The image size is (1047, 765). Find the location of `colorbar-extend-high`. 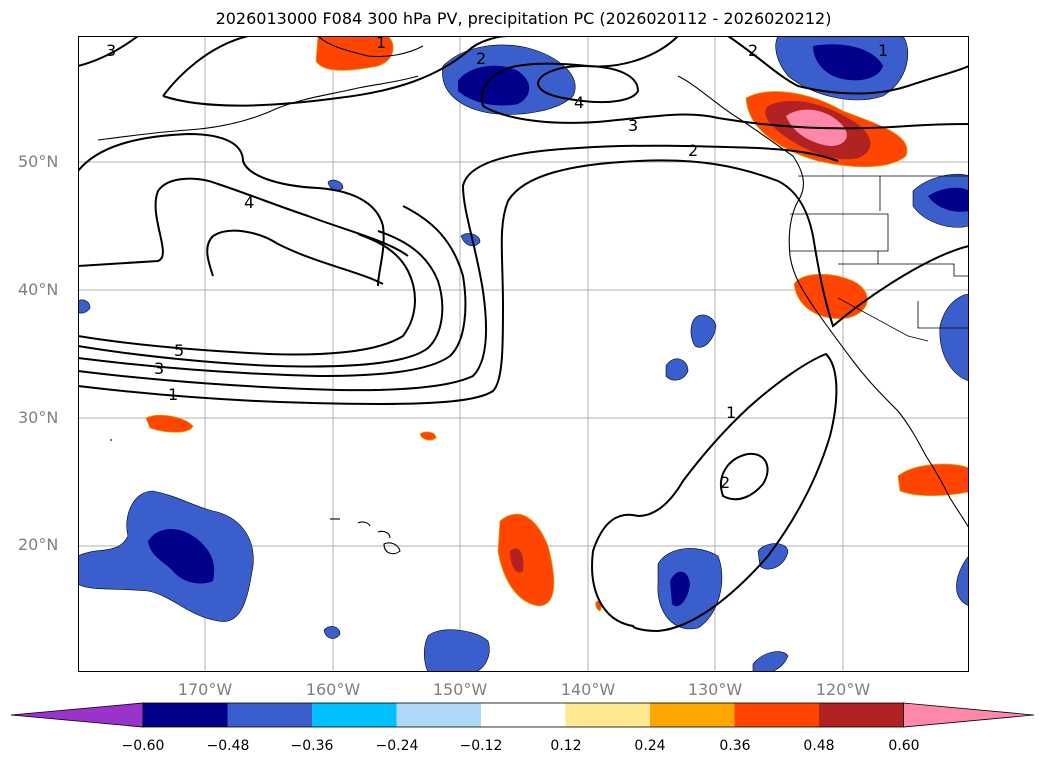

colorbar-extend-high is located at coordinates (969, 715).